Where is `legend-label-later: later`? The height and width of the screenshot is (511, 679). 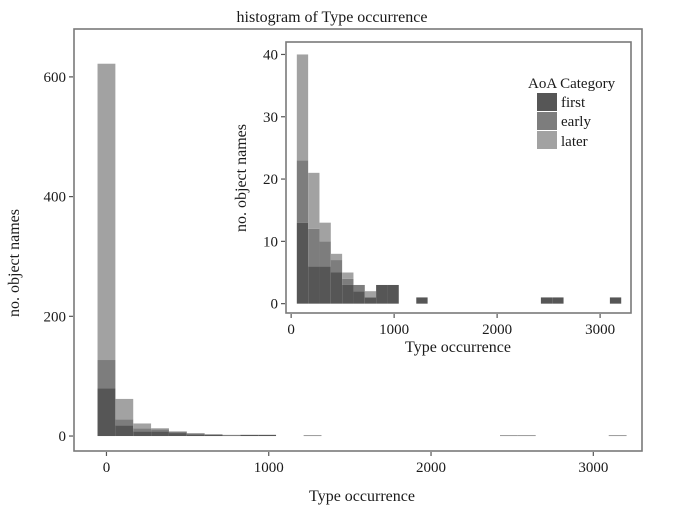
legend-label-later: later is located at coordinates (574, 142).